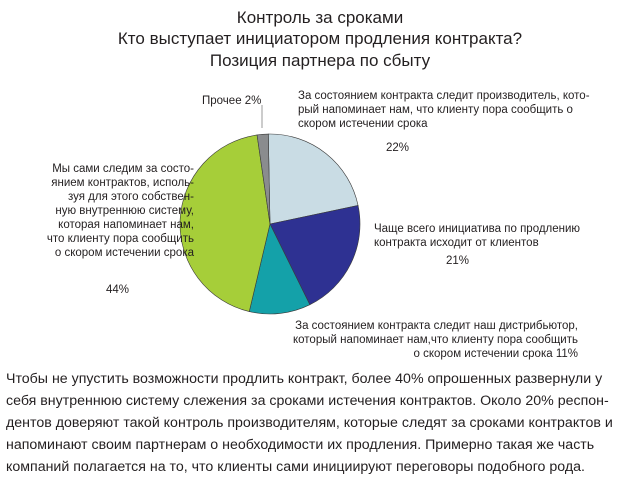  Describe the element at coordinates (313, 179) in the screenshot. I see `slice-manufacturer` at that location.